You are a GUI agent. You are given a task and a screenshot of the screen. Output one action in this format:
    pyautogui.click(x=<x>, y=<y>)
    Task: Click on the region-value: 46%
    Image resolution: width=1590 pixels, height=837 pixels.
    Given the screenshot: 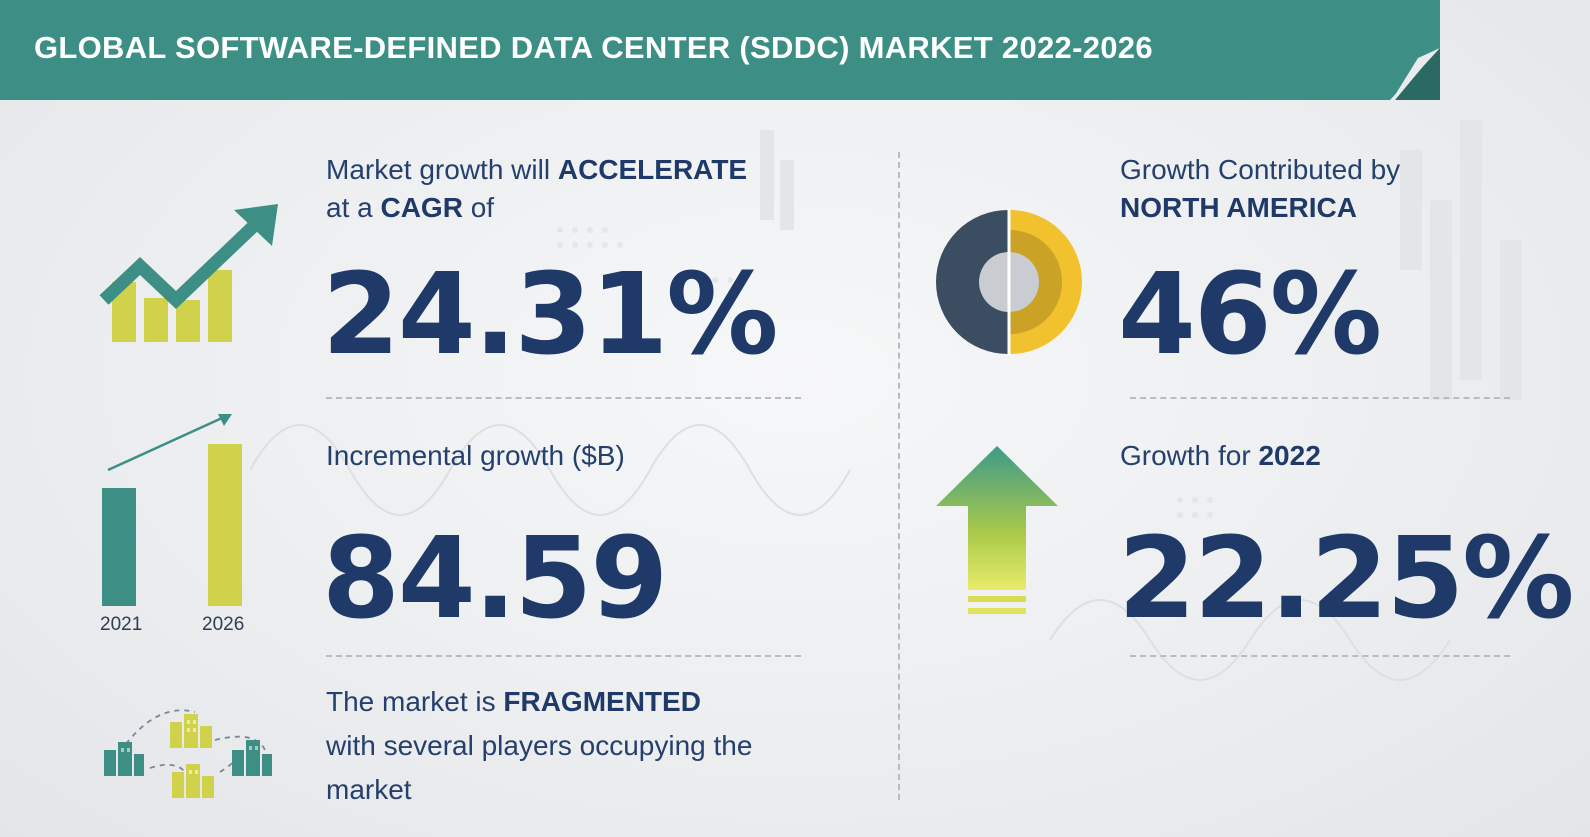 What is the action you would take?
    pyautogui.click(x=1250, y=315)
    